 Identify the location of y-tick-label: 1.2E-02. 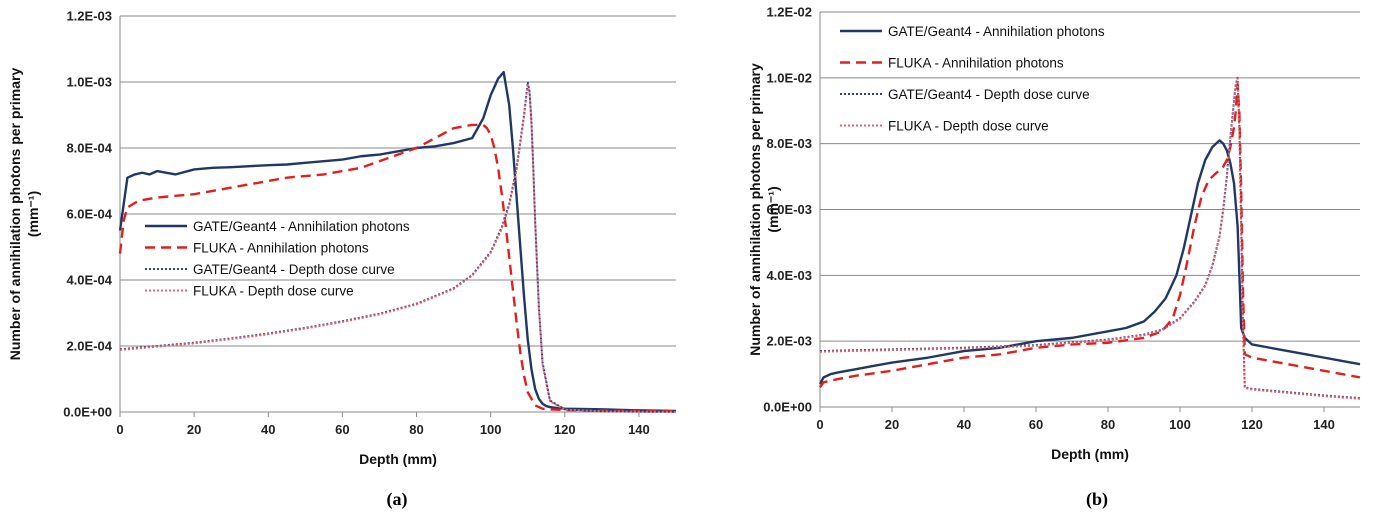
(789, 12).